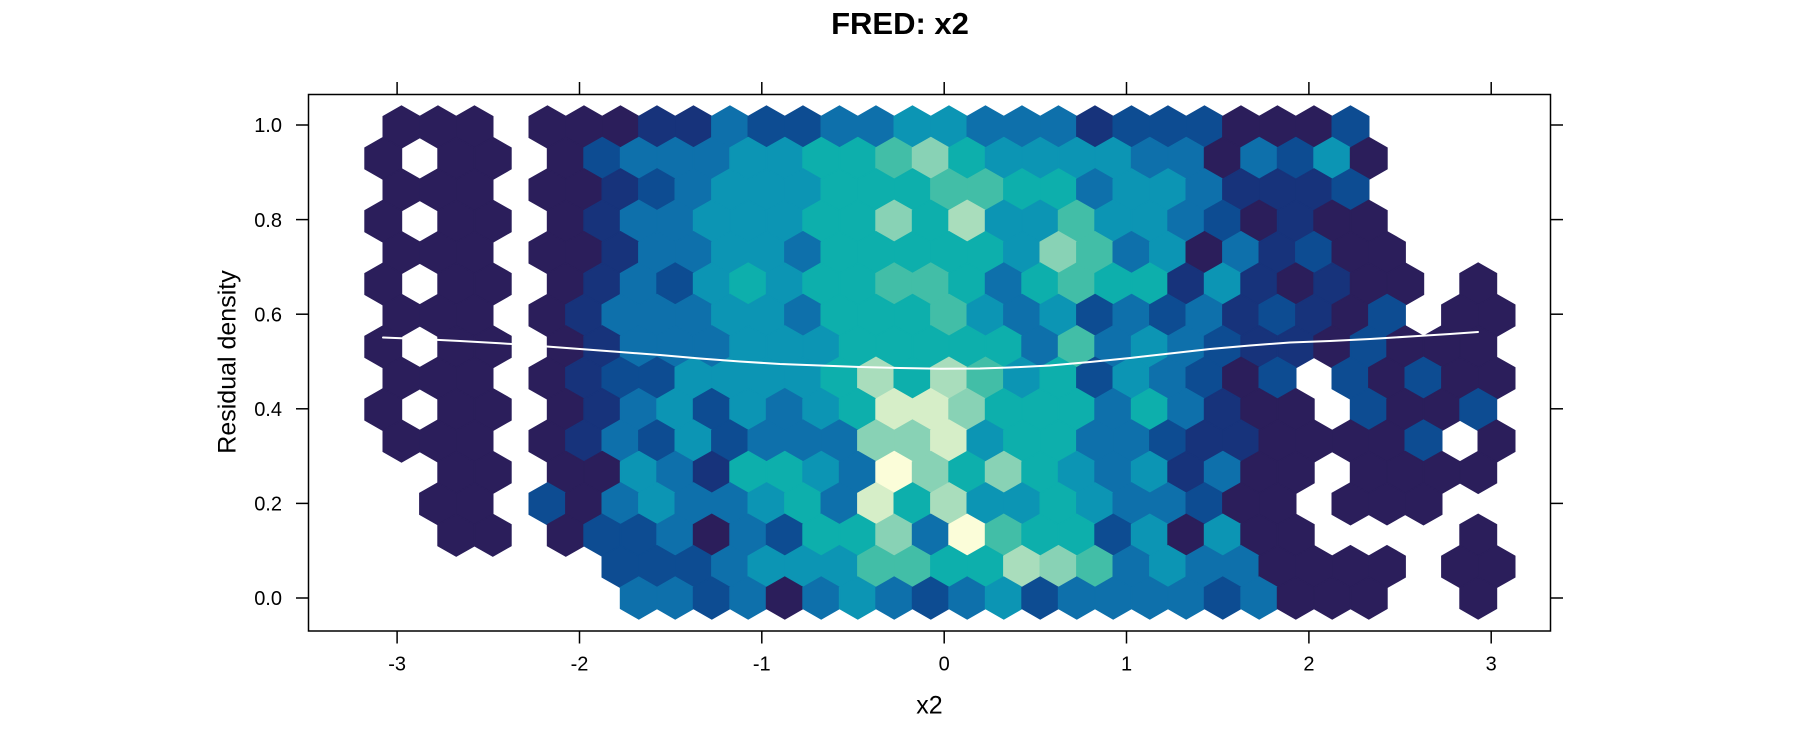 The width and height of the screenshot is (1800, 750). Describe the element at coordinates (1308, 665) in the screenshot. I see `svg-text: 2` at that location.